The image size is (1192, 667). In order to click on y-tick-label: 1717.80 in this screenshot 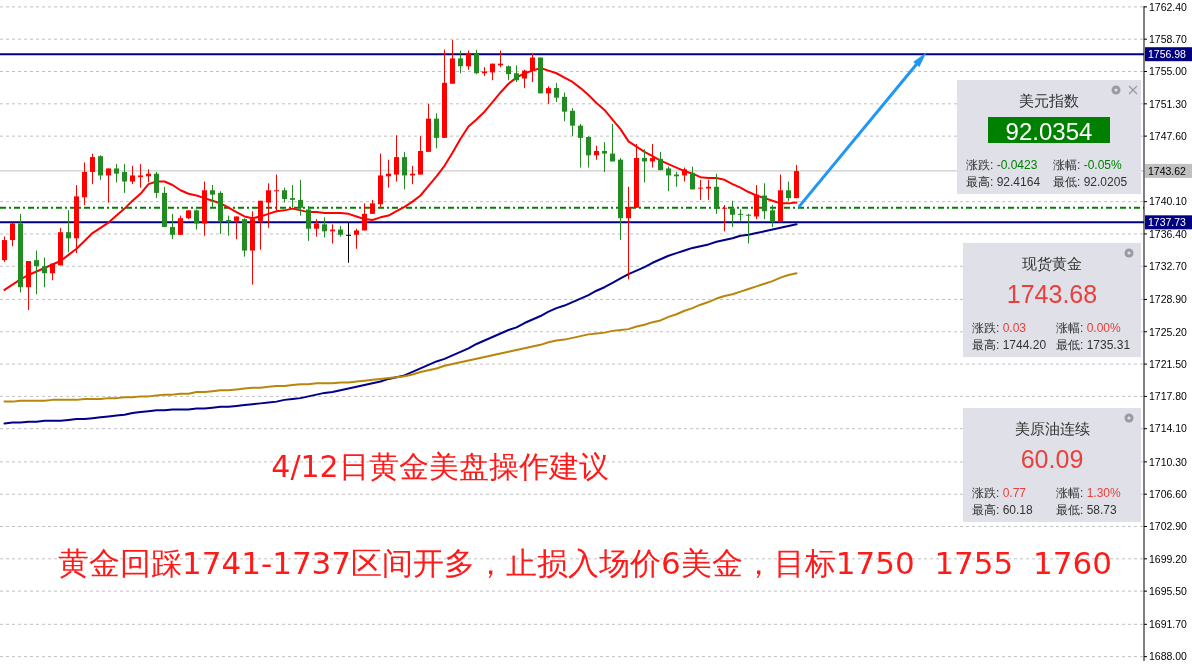, I will do `click(1168, 396)`.